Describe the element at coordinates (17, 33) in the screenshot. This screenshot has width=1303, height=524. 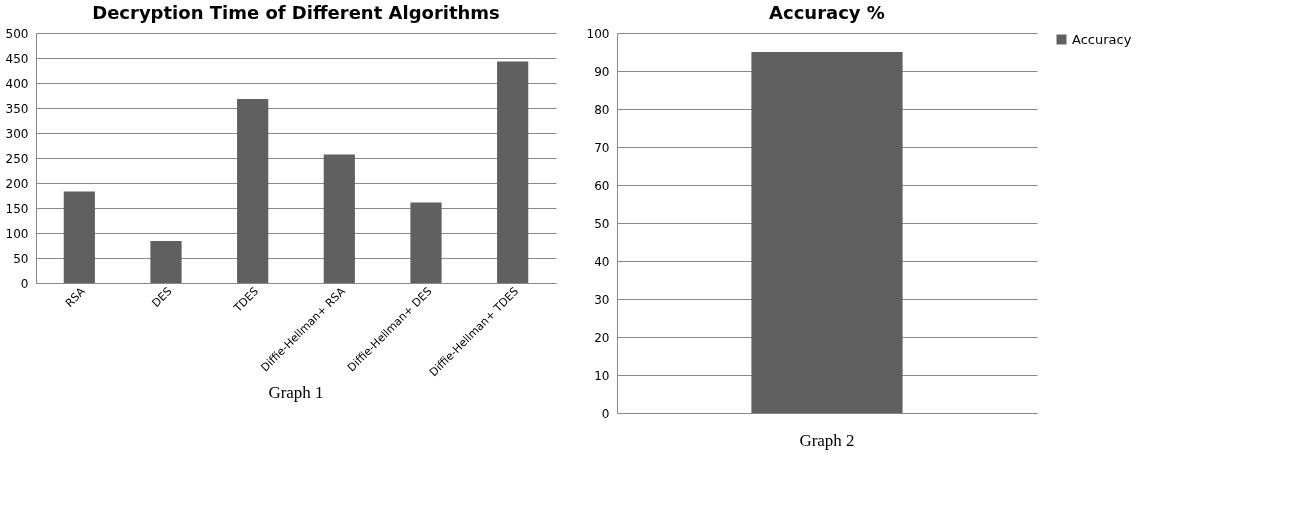
I see `y-tick-label: 500` at that location.